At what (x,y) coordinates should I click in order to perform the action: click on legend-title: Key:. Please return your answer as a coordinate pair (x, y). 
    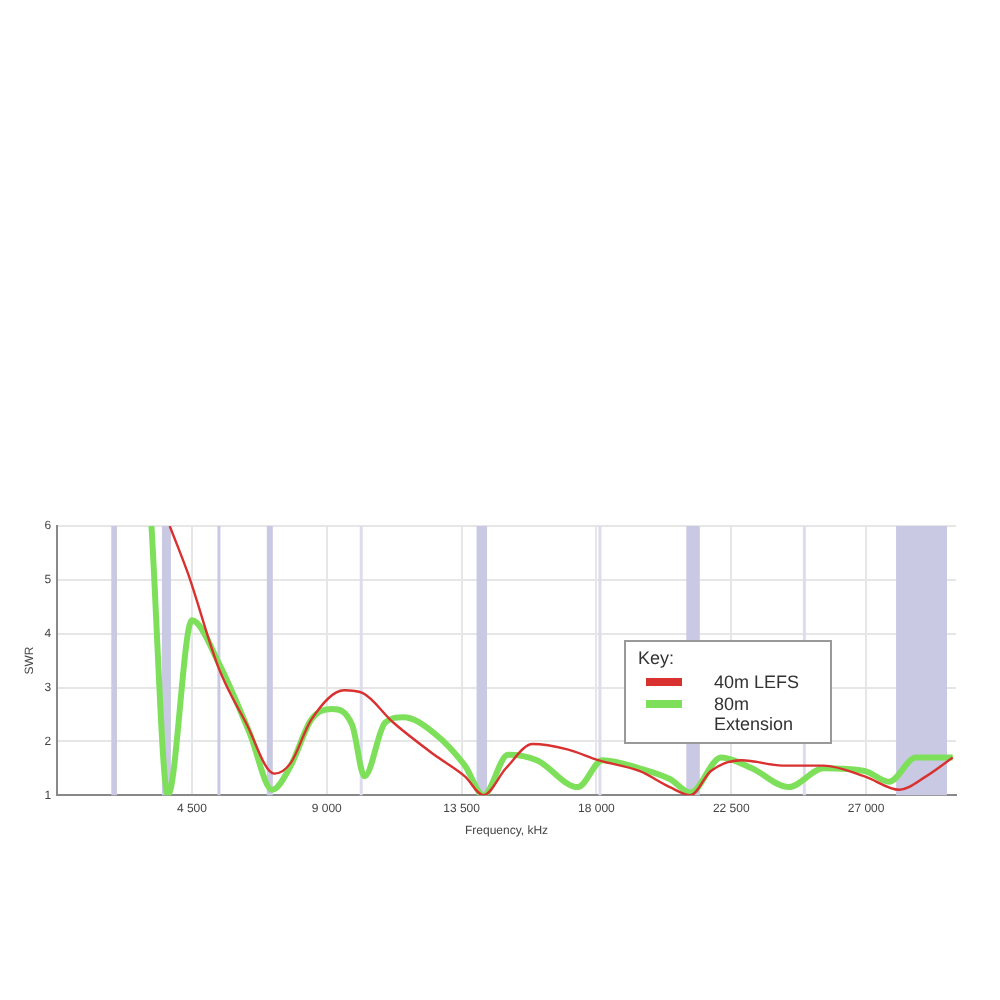
    Looking at the image, I should click on (657, 657).